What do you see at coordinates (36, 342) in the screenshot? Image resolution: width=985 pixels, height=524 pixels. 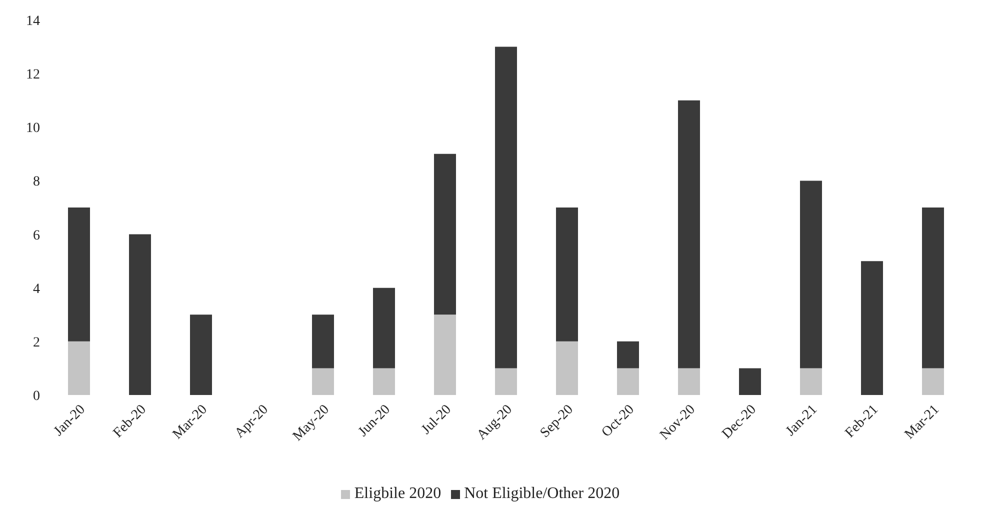 I see `y-tick-label: 2` at bounding box center [36, 342].